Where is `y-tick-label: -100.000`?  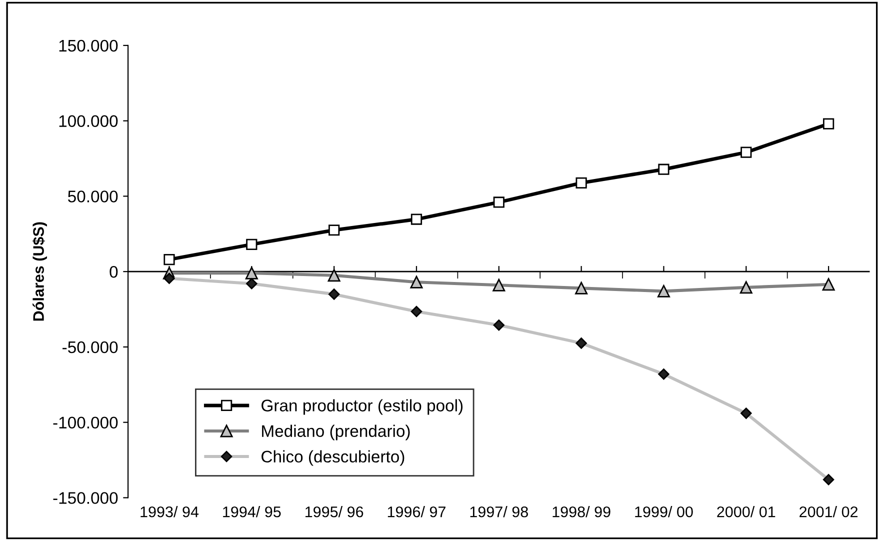
y-tick-label: -100.000 is located at coordinates (85, 422).